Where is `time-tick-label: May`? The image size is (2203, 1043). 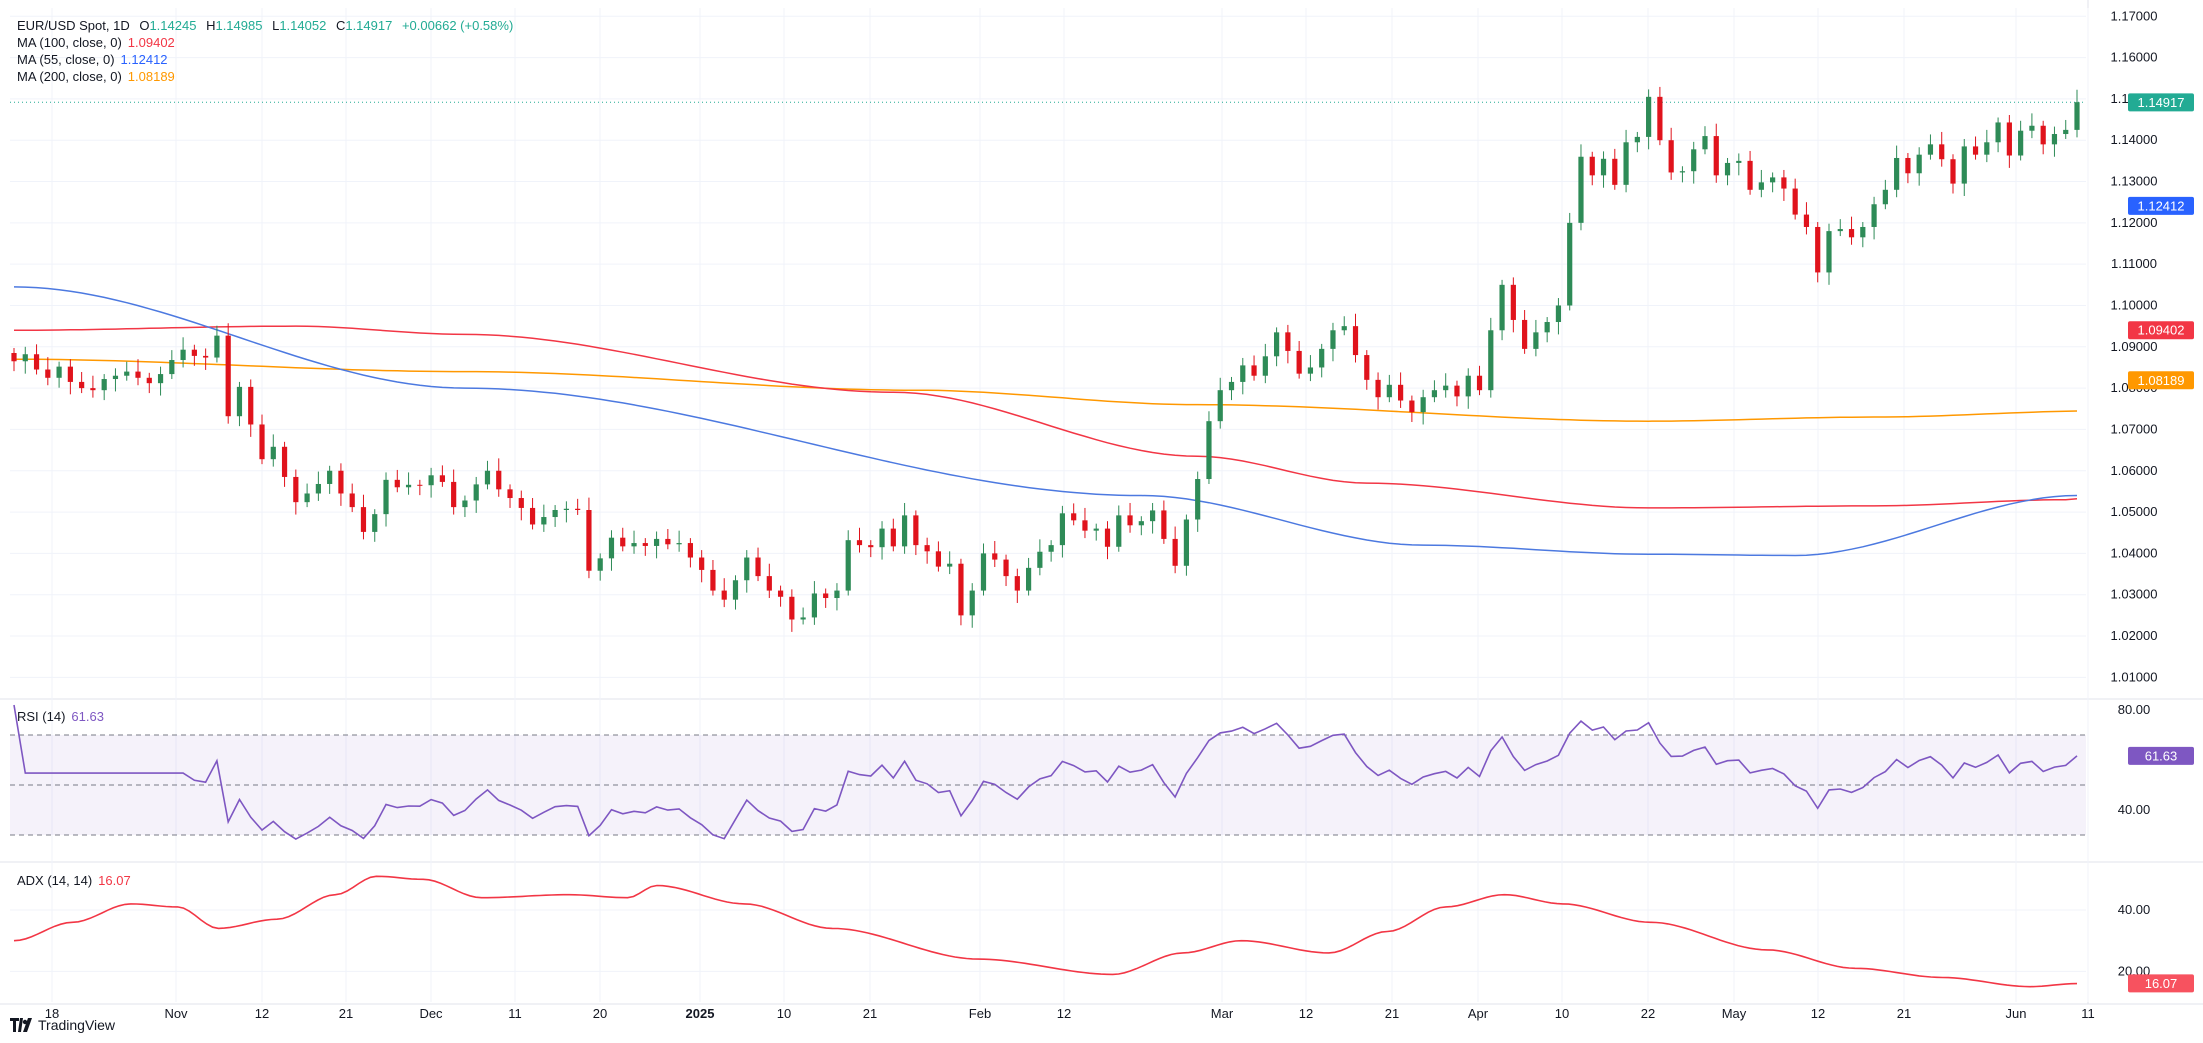 time-tick-label: May is located at coordinates (1734, 1013).